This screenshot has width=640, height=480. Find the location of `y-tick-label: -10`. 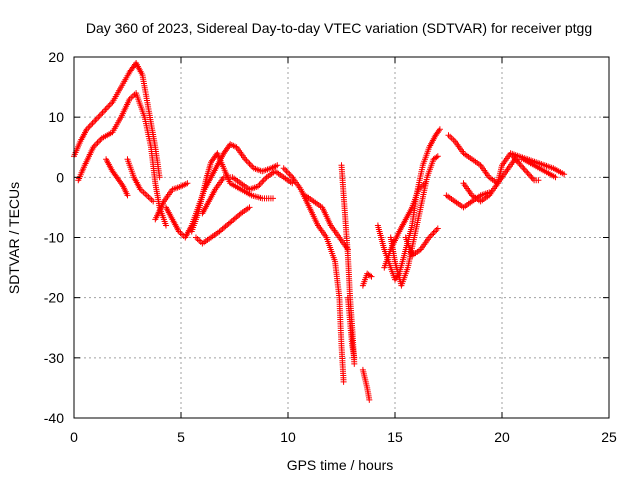

y-tick-label: -10 is located at coordinates (54, 238).